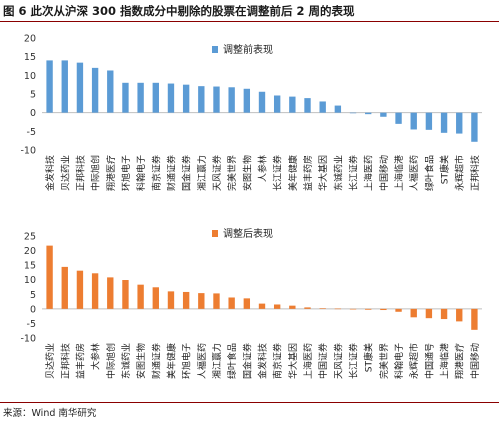 This screenshot has width=499, height=424. Describe the element at coordinates (141, 173) in the screenshot. I see `category-label: 科翰电子` at that location.